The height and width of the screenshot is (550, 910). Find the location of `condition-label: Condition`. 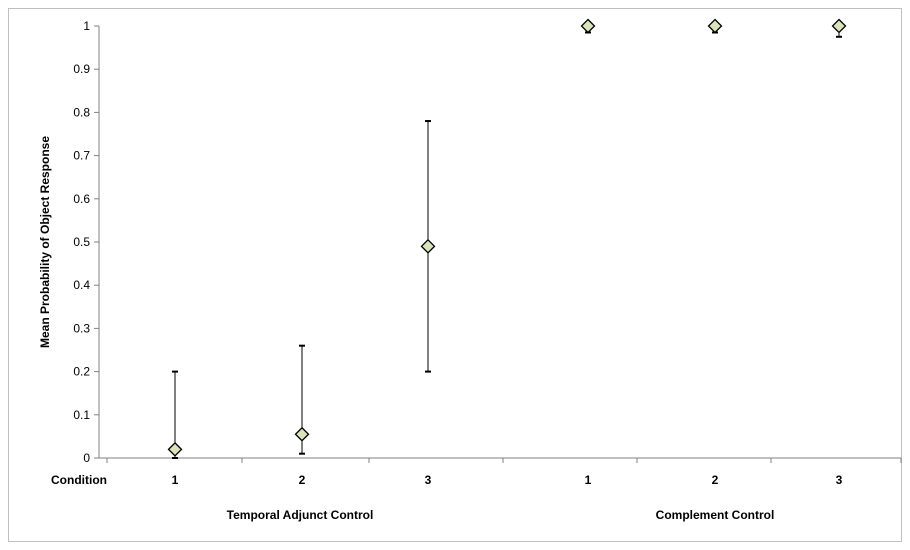

condition-label: Condition is located at coordinates (79, 480).